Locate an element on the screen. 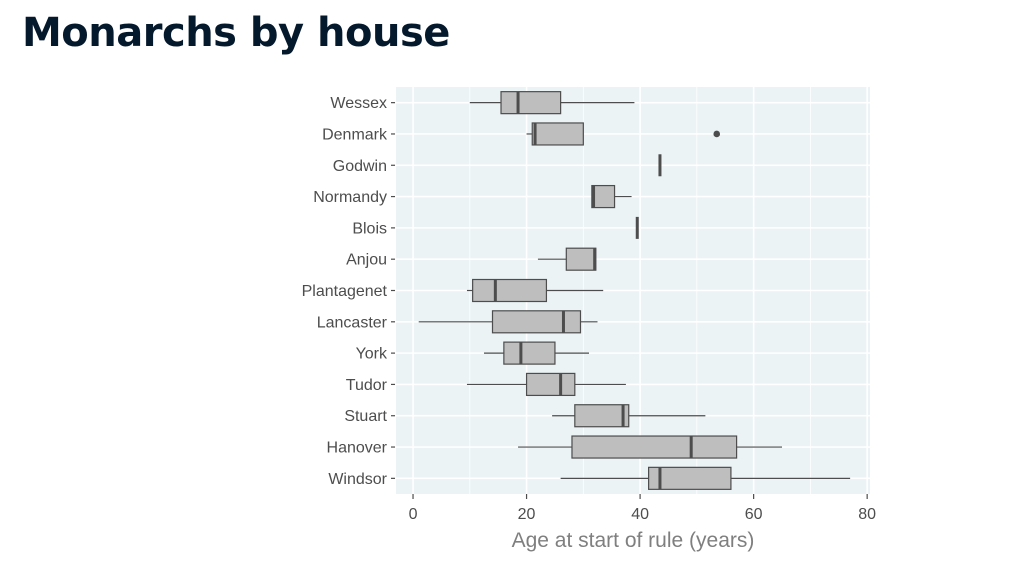 The width and height of the screenshot is (1032, 568). x-tick-label: 60 is located at coordinates (754, 514).